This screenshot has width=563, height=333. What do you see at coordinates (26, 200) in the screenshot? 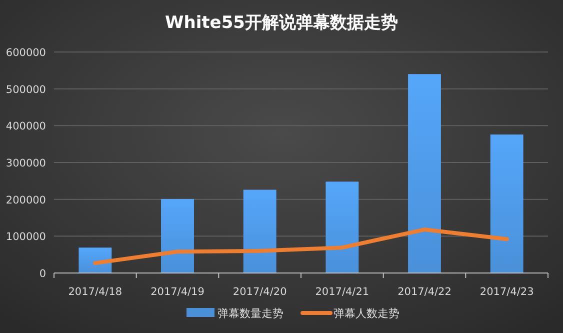
I see `y-tick-label: 200000` at bounding box center [26, 200].